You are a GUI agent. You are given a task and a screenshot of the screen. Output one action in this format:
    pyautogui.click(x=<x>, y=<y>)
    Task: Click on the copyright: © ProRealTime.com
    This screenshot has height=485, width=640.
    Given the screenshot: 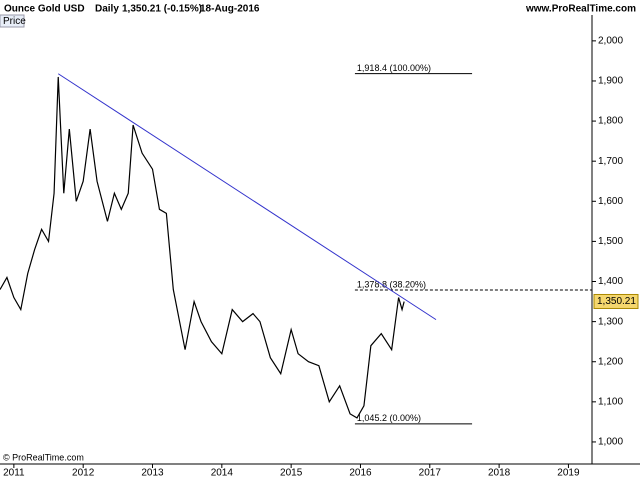 What is the action you would take?
    pyautogui.click(x=43, y=457)
    